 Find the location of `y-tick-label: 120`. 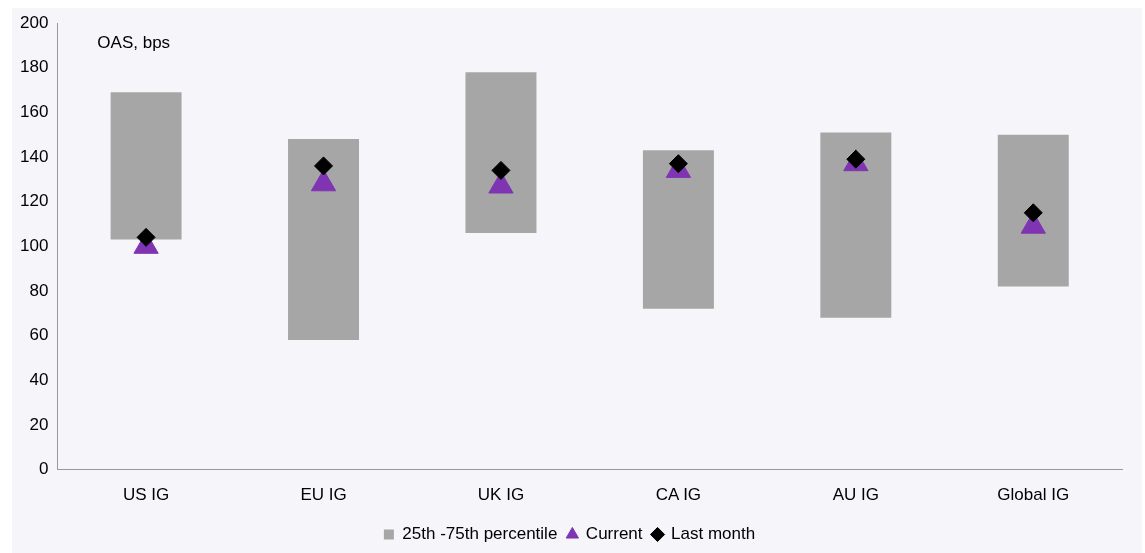

y-tick-label: 120 is located at coordinates (34, 201).